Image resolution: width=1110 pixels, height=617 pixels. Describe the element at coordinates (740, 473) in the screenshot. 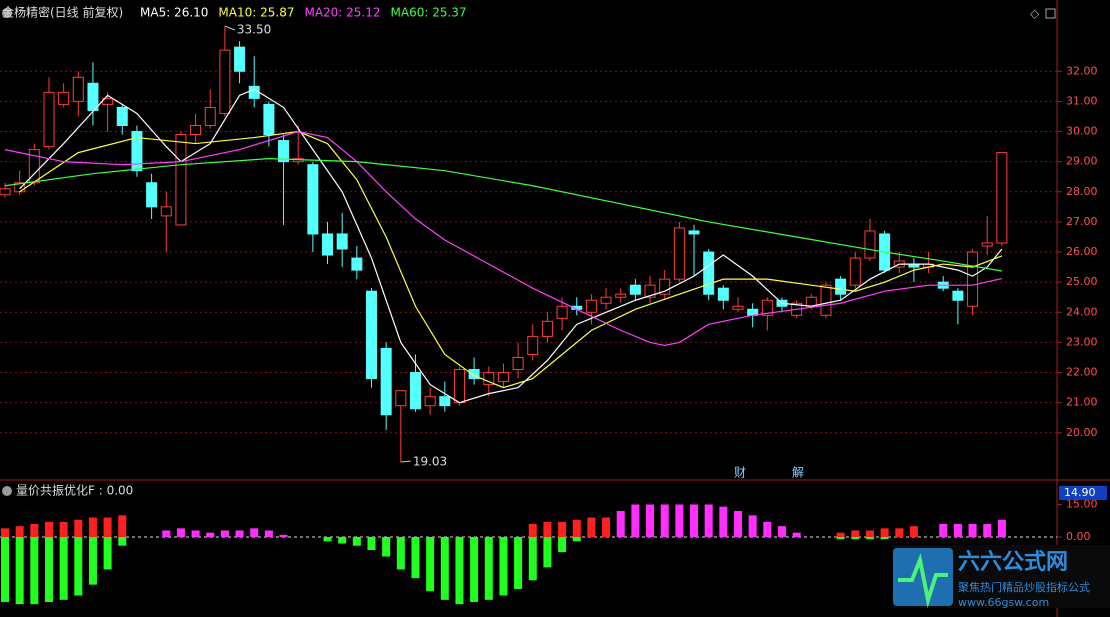

I see `annotation: 财` at that location.